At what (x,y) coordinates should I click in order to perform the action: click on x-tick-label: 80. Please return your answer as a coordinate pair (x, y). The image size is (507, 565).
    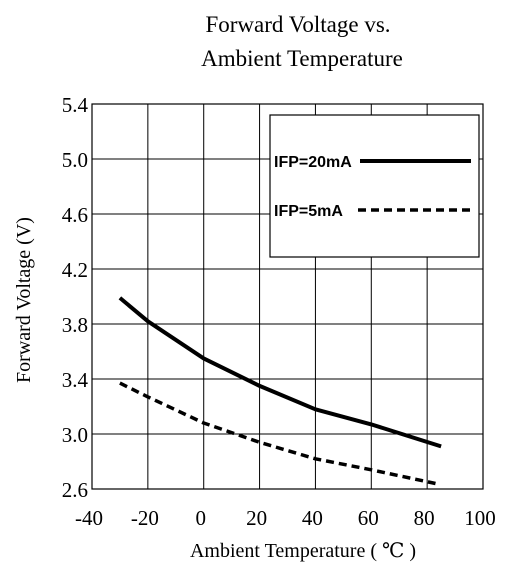
    Looking at the image, I should click on (424, 518).